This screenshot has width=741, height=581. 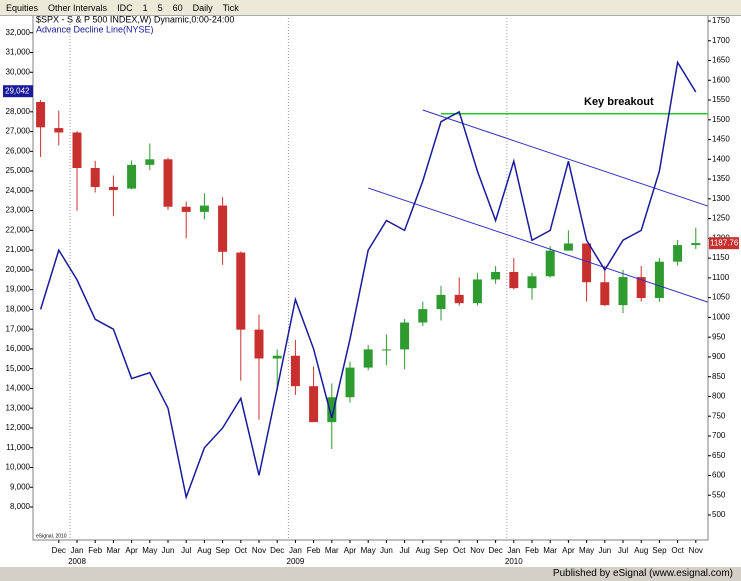 What do you see at coordinates (370, 574) in the screenshot?
I see `footer: Published by eSignal (www.esignal.com)` at bounding box center [370, 574].